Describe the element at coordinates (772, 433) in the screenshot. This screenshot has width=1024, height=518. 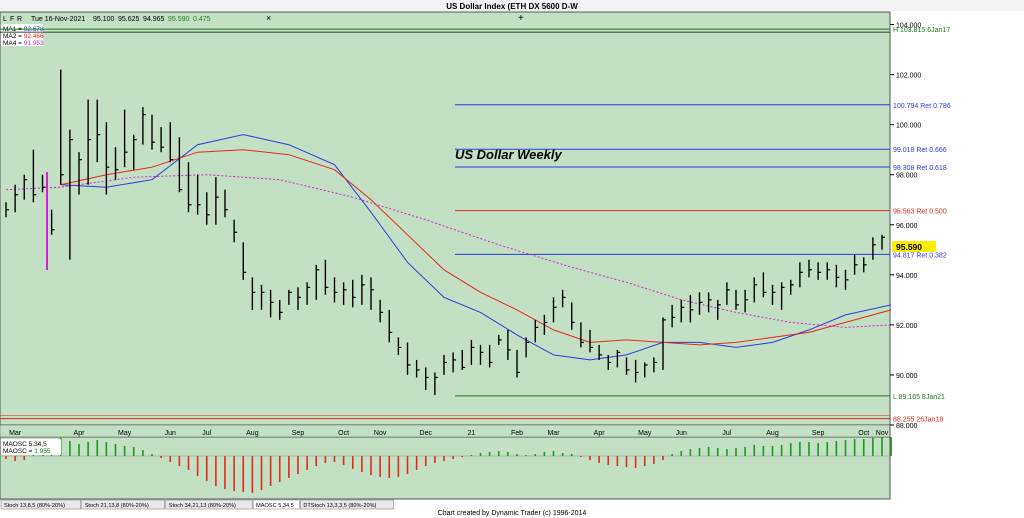
I see `x-tick-label: Aug` at that location.